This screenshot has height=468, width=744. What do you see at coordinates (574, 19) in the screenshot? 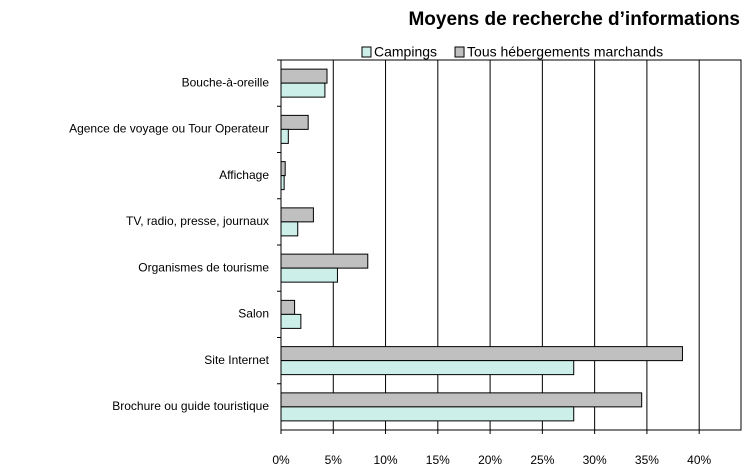
I see `chart-title: Moyens de recherche d’informations` at bounding box center [574, 19].